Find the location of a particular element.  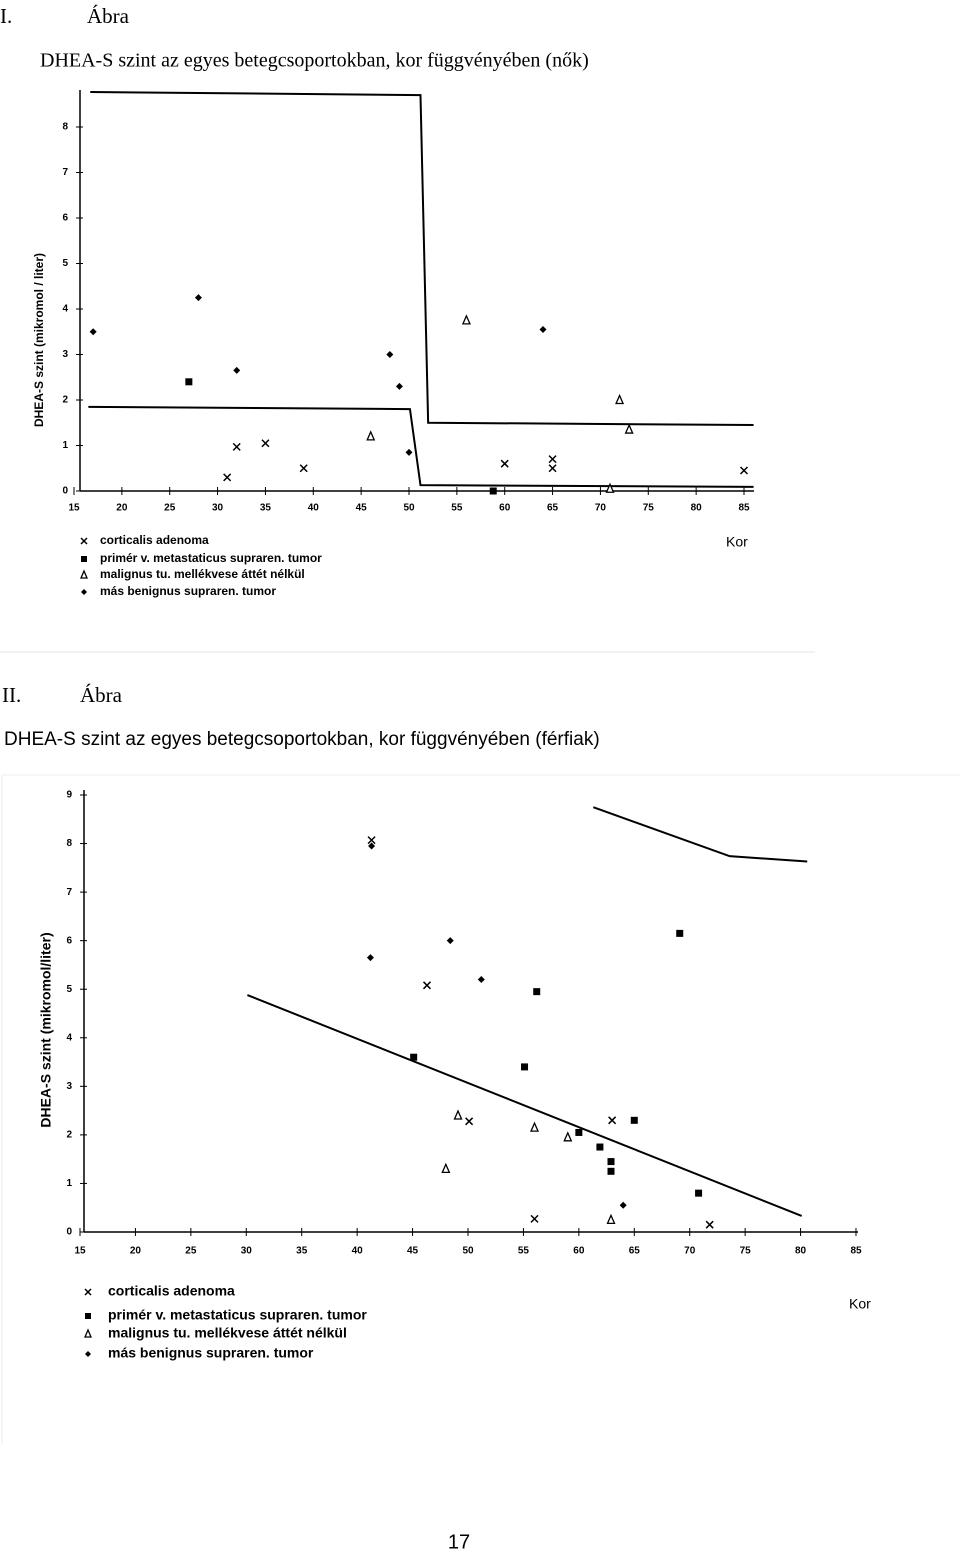

y-tick-label: 0 is located at coordinates (65, 491).